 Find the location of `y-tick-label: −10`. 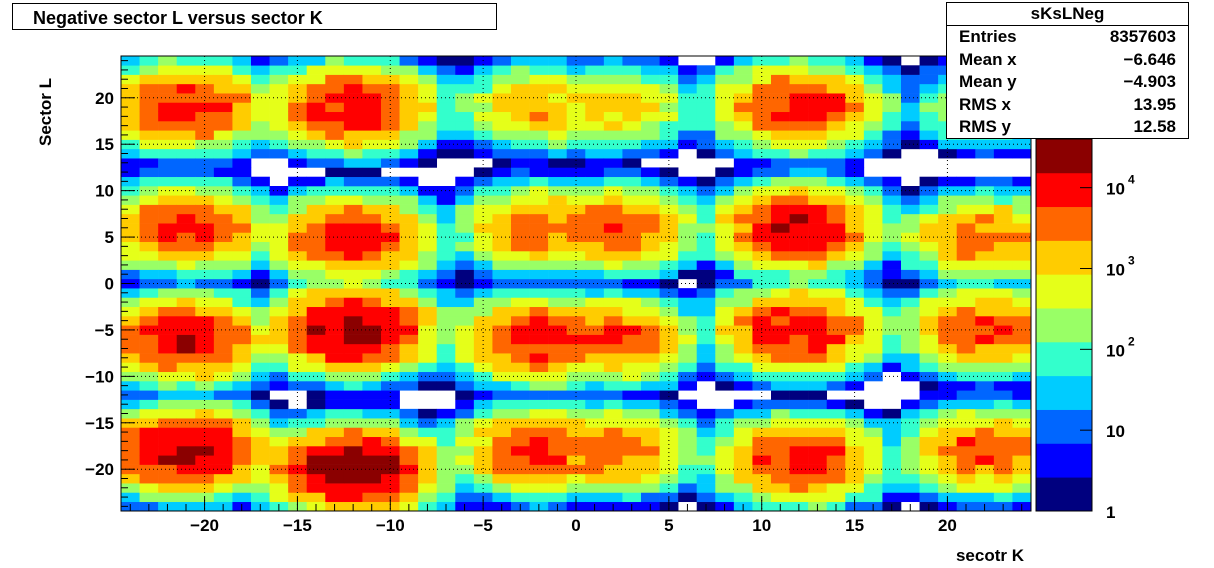

y-tick-label: −10 is located at coordinates (99, 376).